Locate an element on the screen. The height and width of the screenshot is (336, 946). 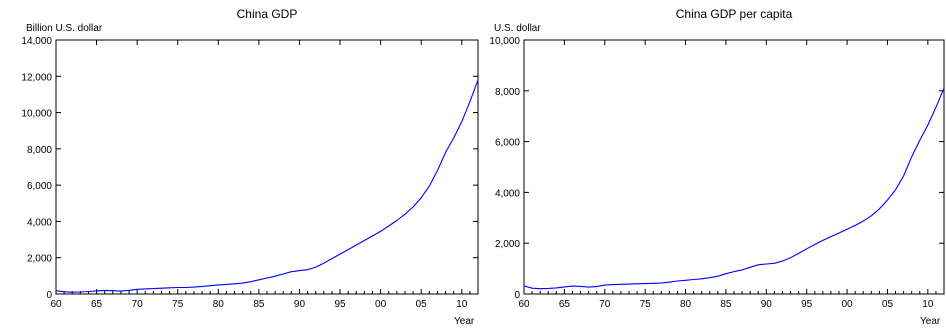
y-axis-label: U.S. dollar is located at coordinates (517, 28).